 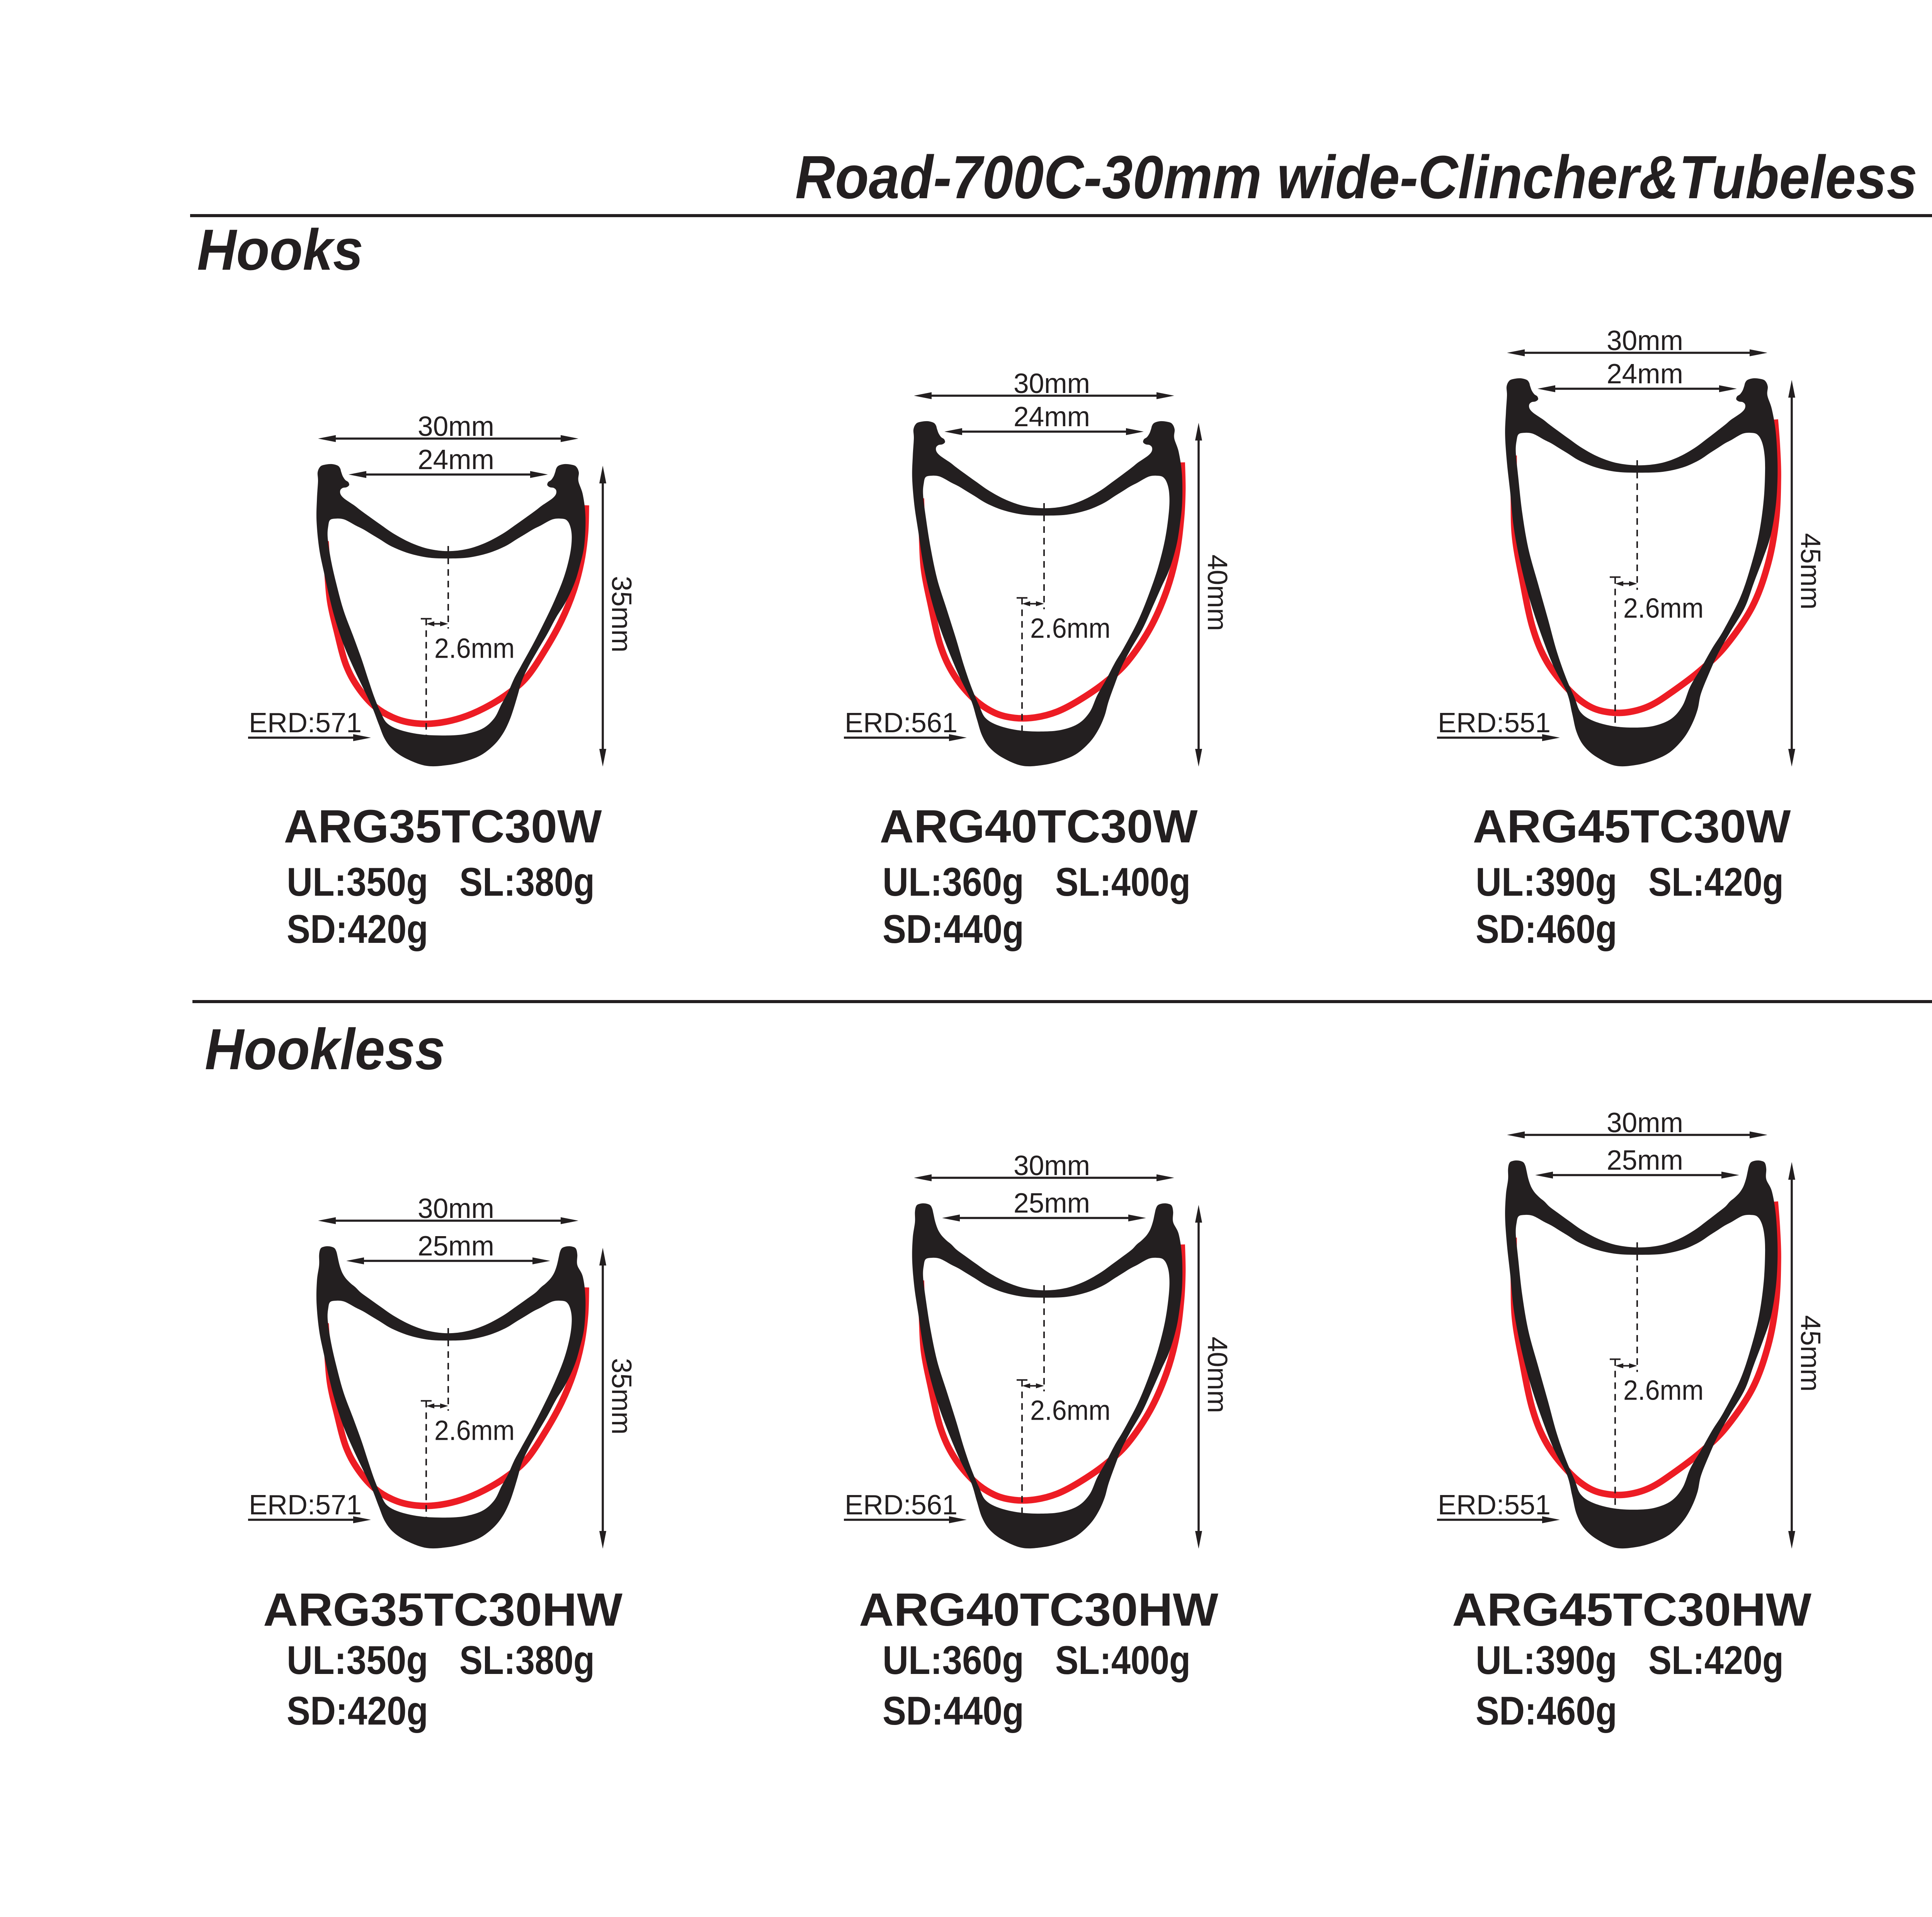 I want to click on svg-text: ARG45TC30HW, so click(x=1632, y=1610).